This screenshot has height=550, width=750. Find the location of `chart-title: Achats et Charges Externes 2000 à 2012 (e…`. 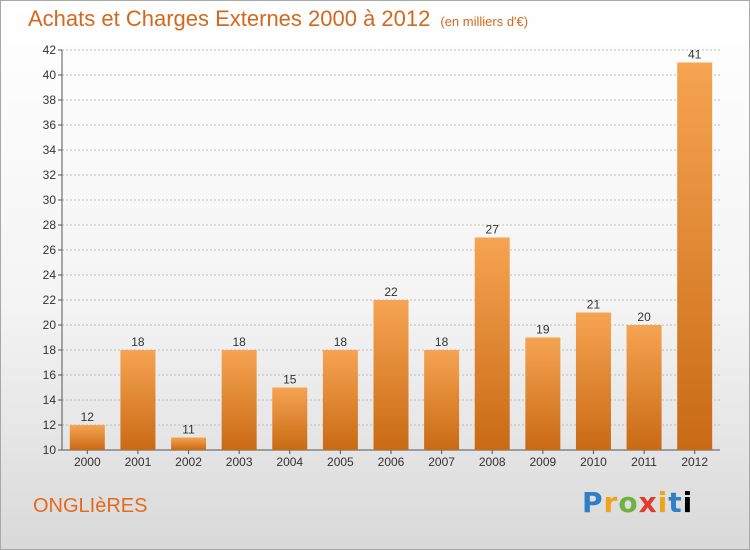

chart-title: Achats et Charges Externes 2000 à 2012 (e… is located at coordinates (278, 19).